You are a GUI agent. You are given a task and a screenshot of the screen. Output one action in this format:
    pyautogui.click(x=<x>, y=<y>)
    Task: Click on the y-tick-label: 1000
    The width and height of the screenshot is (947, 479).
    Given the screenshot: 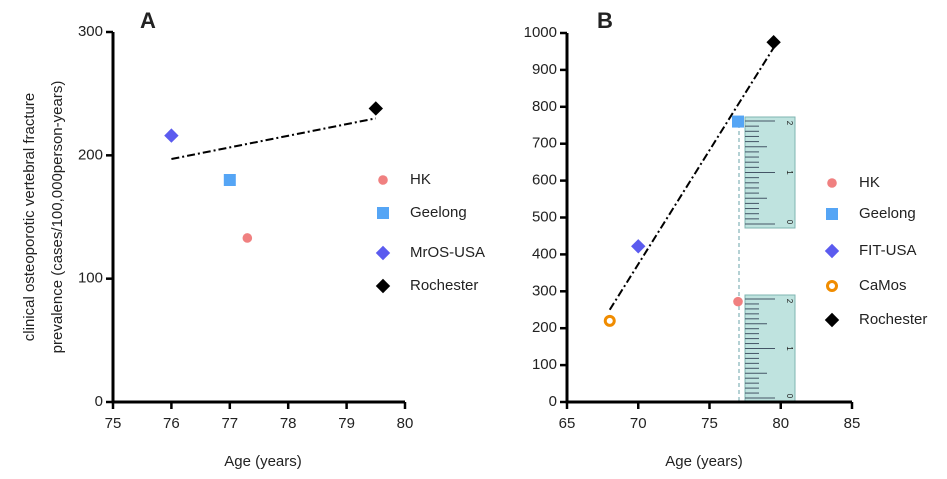 What is the action you would take?
    pyautogui.click(x=540, y=32)
    